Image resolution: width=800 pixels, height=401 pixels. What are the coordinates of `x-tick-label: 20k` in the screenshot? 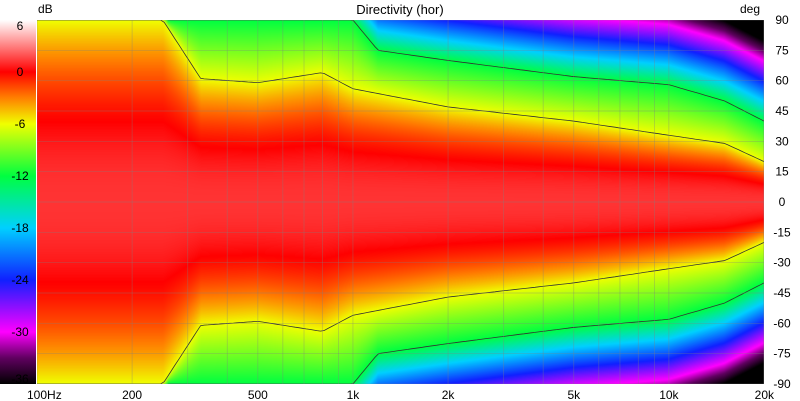 It's located at (765, 394).